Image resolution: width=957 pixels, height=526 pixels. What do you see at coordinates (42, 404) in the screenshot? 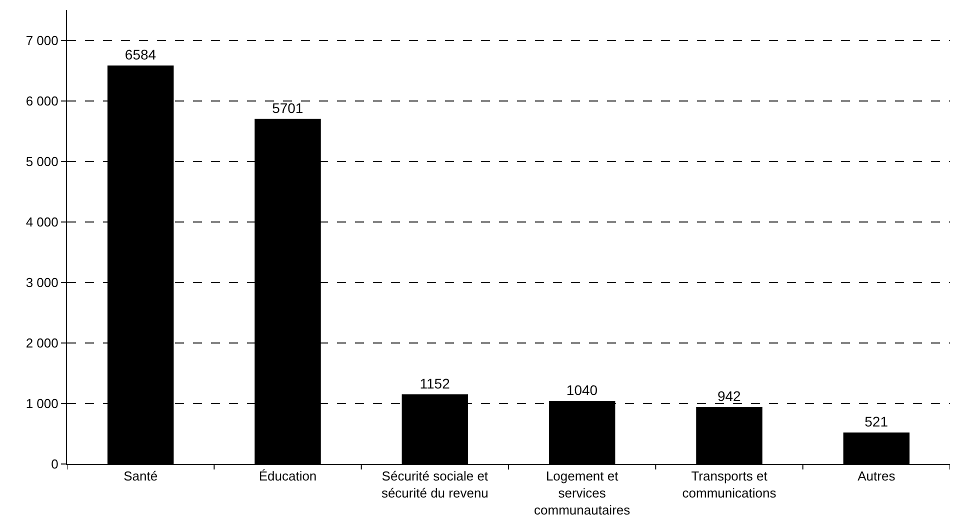
I see `y-tick-label: 1 000` at bounding box center [42, 404].